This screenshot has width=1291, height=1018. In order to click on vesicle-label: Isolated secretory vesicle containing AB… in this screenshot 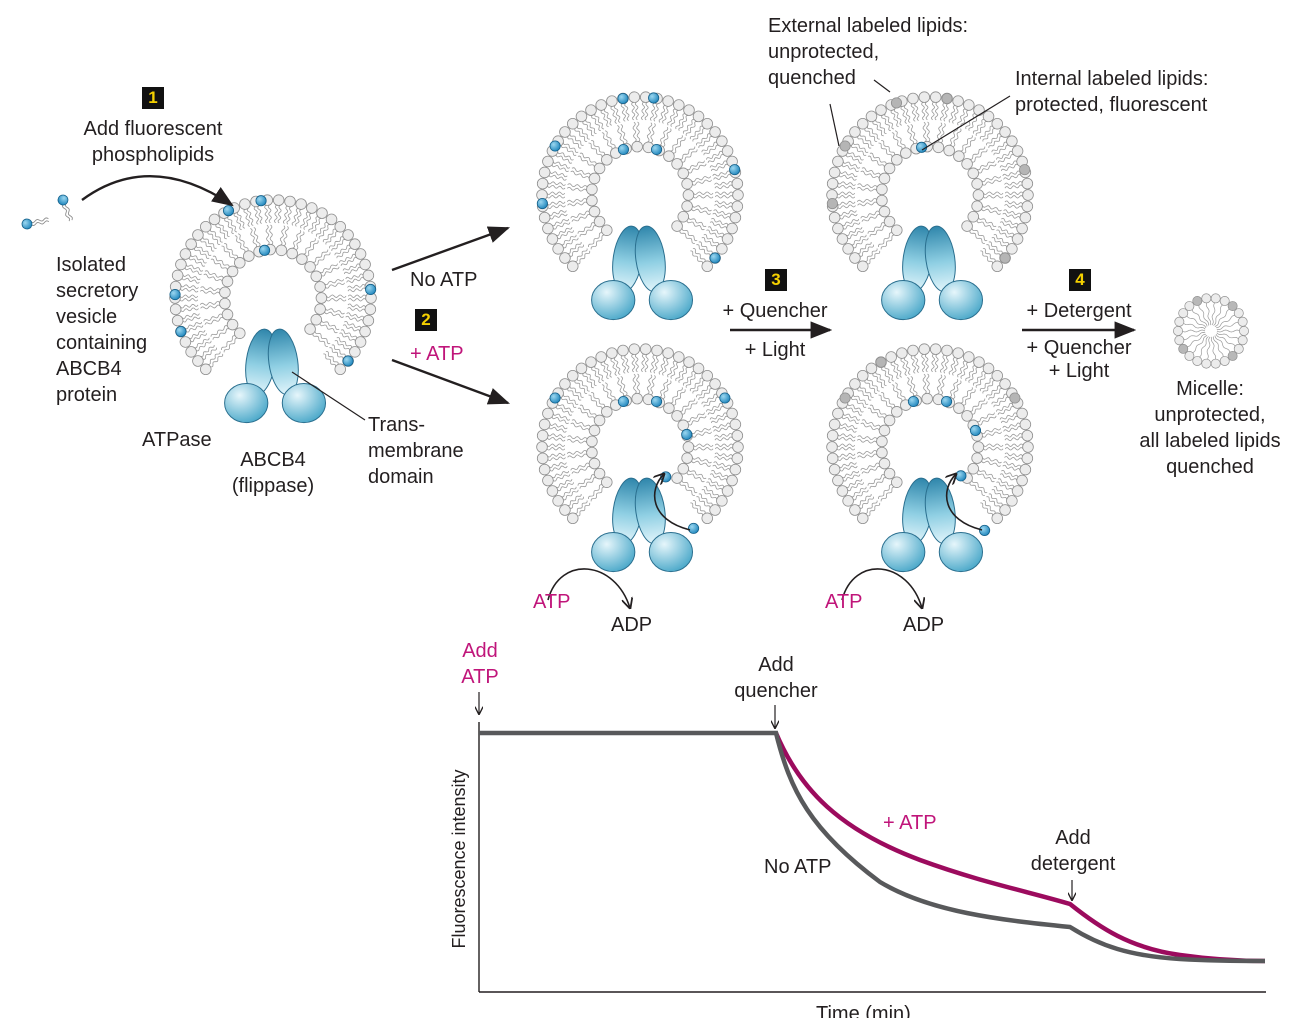, I will do `click(102, 330)`.